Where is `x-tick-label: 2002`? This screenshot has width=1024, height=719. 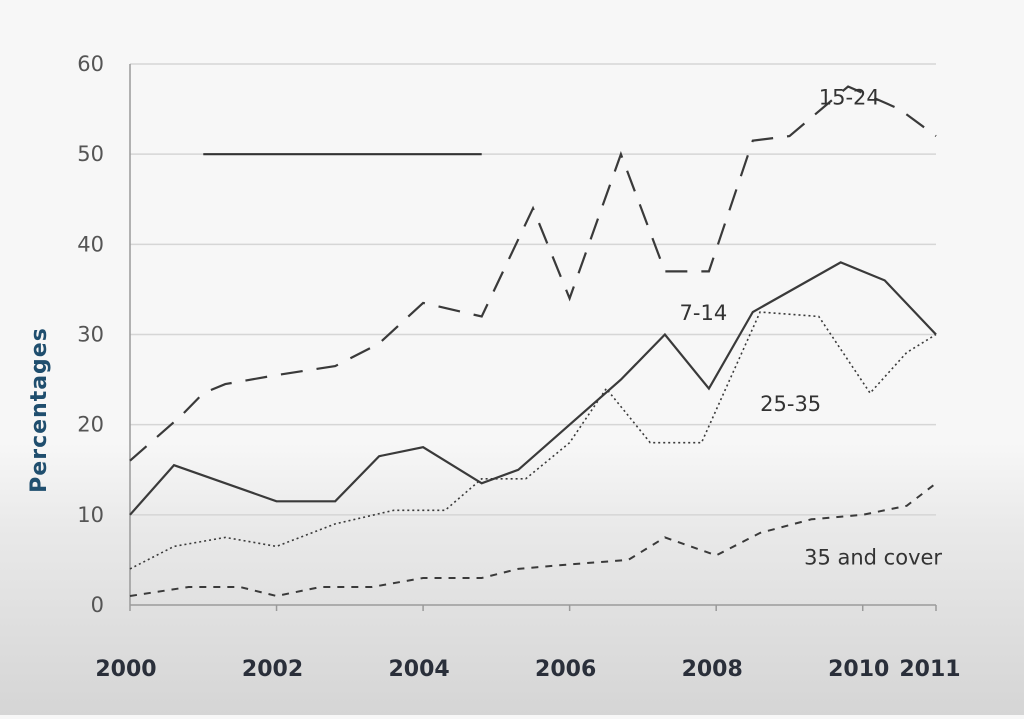
x-tick-label: 2002 is located at coordinates (272, 669).